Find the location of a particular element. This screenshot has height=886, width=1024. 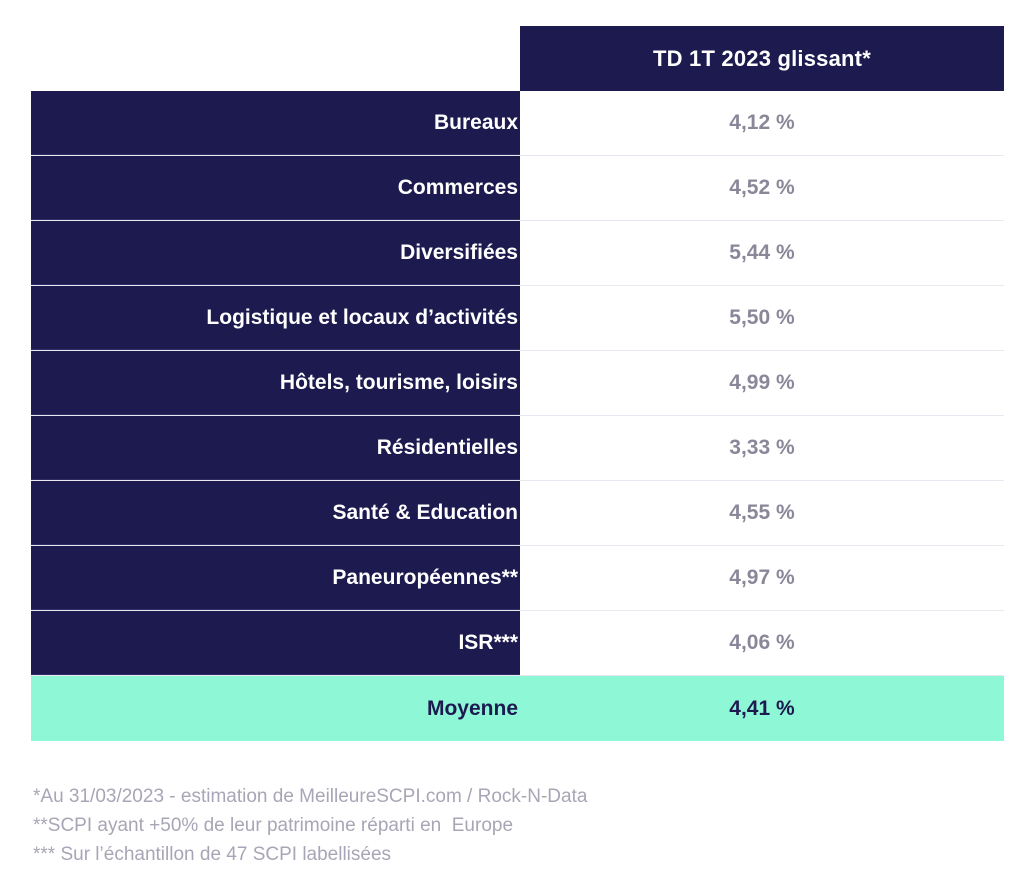

row-value: 4,99 % is located at coordinates (762, 383).